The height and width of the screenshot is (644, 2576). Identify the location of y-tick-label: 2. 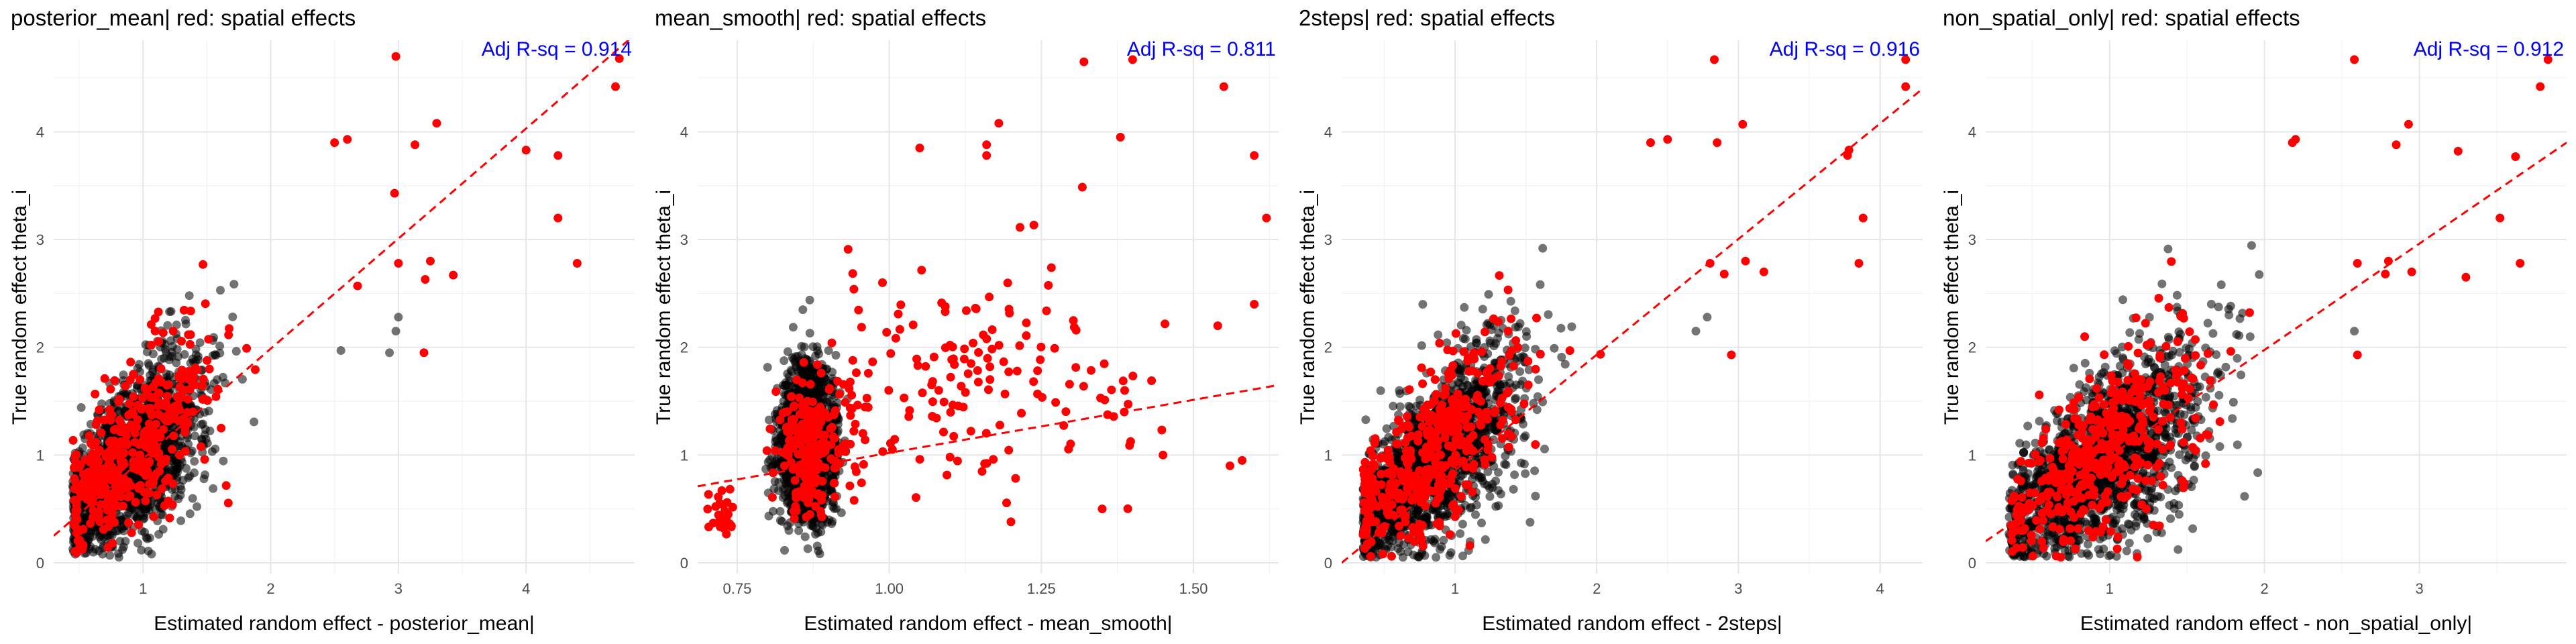
(40, 347).